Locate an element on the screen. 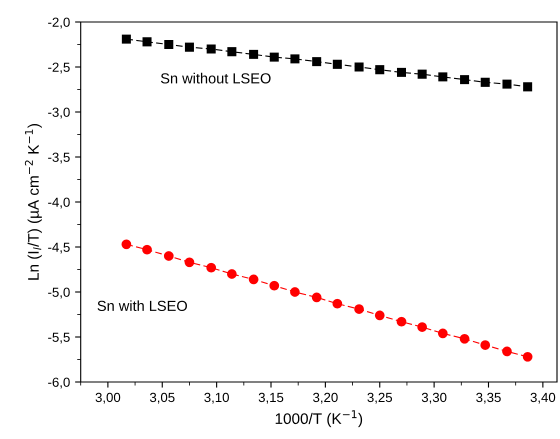 This screenshot has height=439, width=560. x-tick-label: 3,25 is located at coordinates (379, 398).